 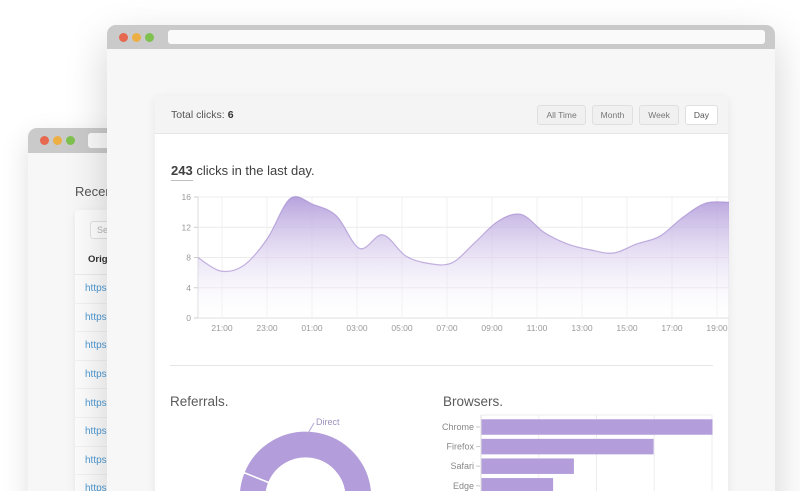 What do you see at coordinates (441, 365) in the screenshot?
I see `divider` at bounding box center [441, 365].